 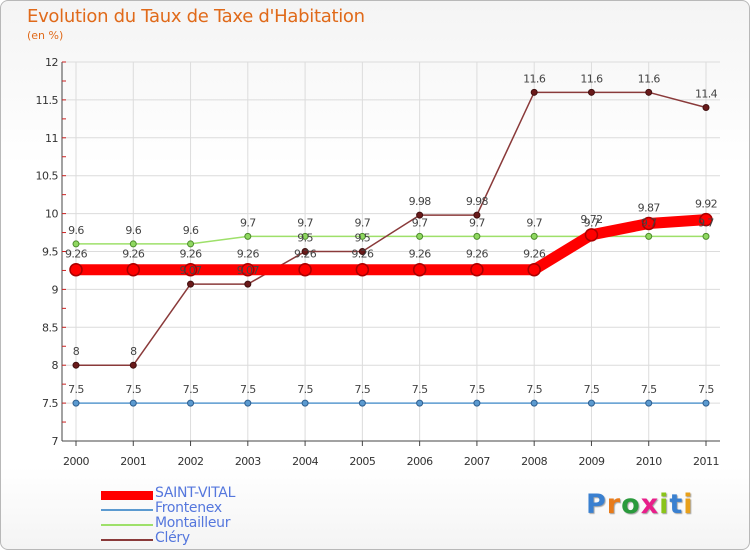 What do you see at coordinates (305, 461) in the screenshot?
I see `x-tick-label: 2004` at bounding box center [305, 461].